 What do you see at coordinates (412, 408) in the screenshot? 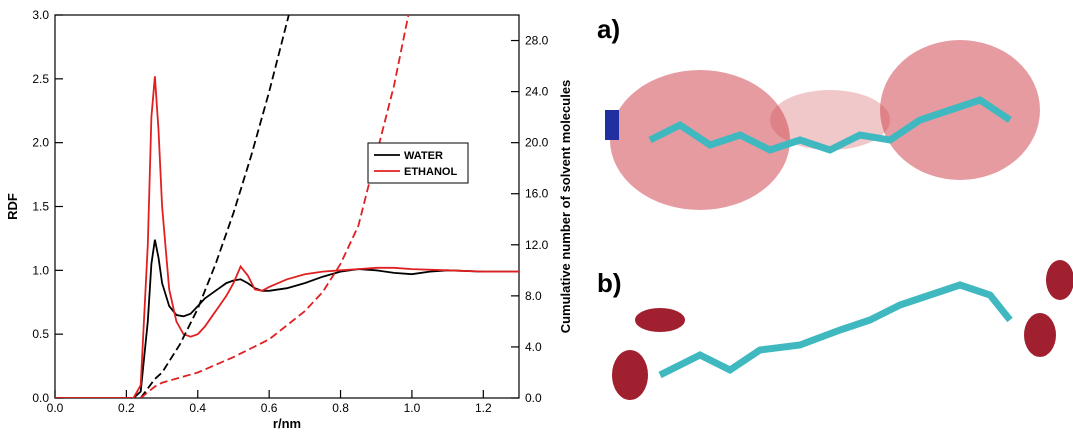
I see `x-tick-label: 1.0` at bounding box center [412, 408].